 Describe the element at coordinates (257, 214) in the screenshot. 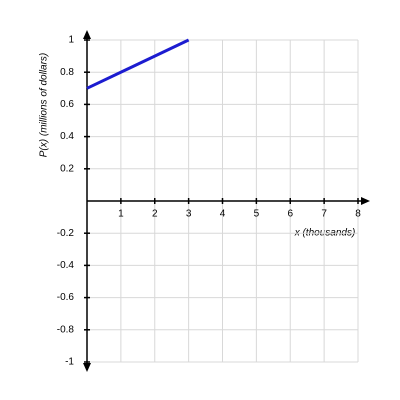

I see `x-tick-label: 5` at that location.